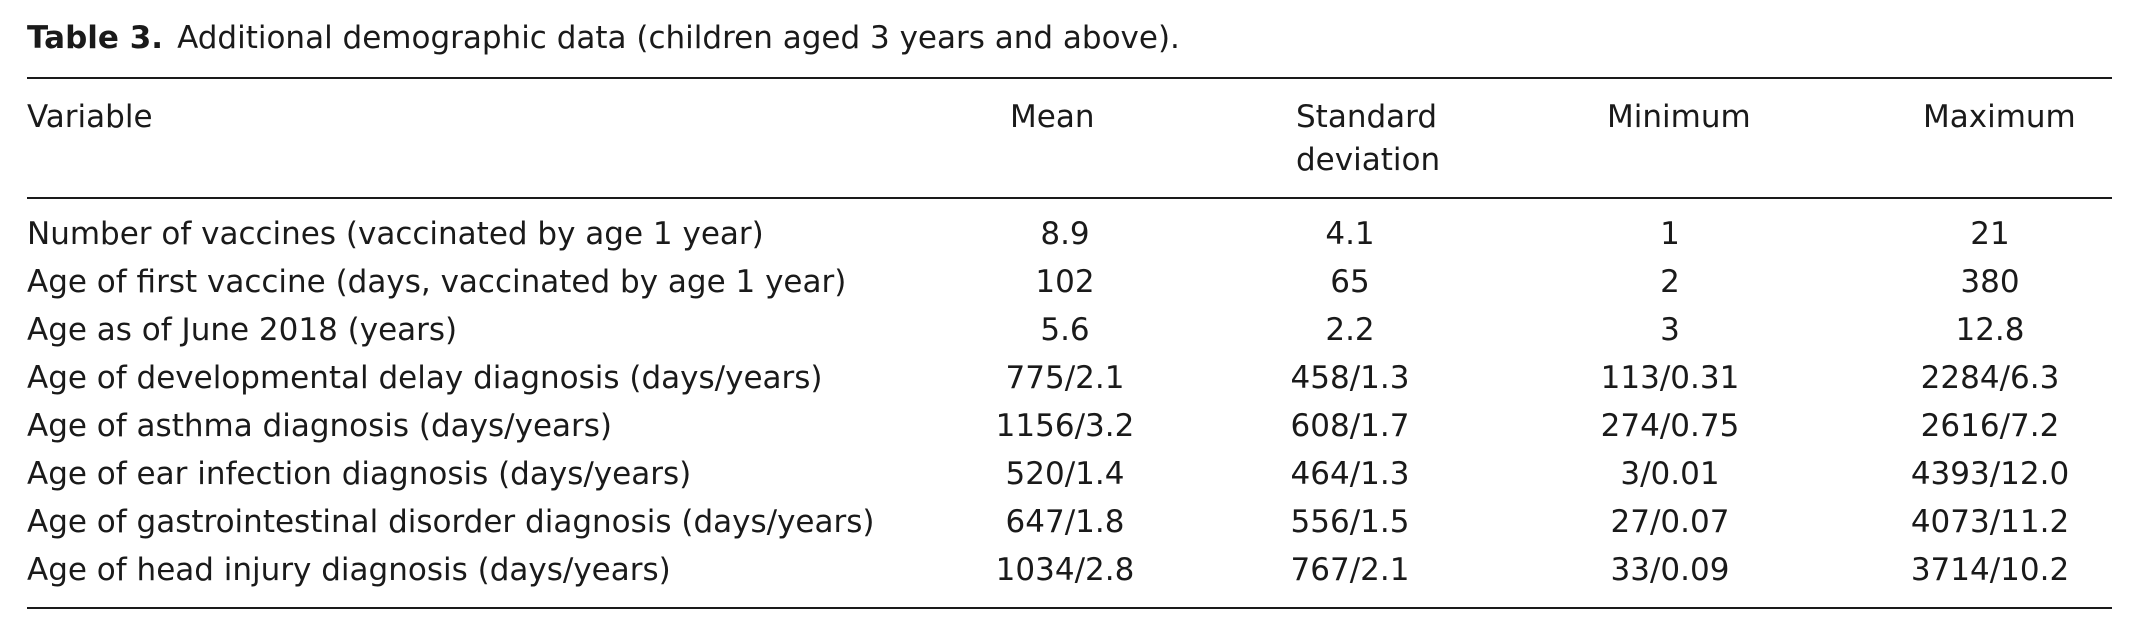 The image size is (2135, 633). I want to click on cell-mean: 775/2.1, so click(1065, 378).